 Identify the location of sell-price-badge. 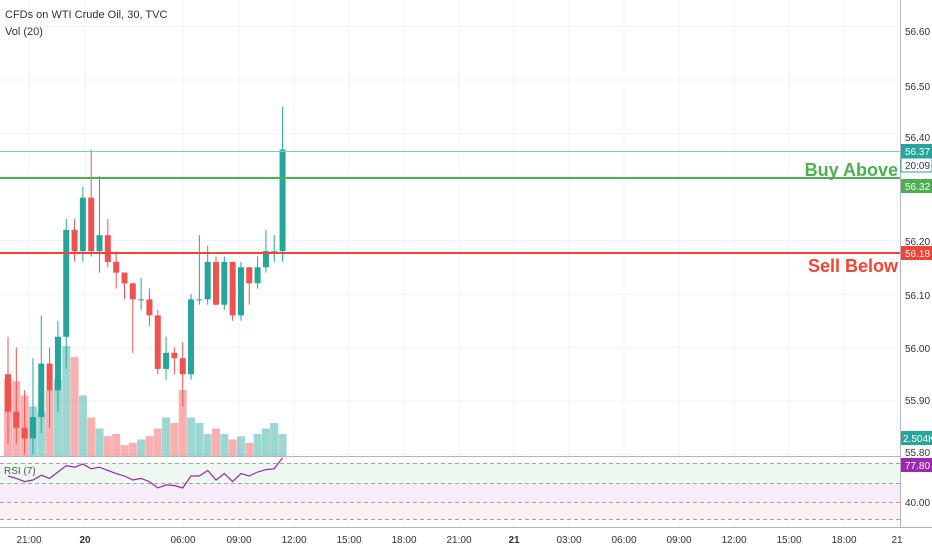
(916, 253).